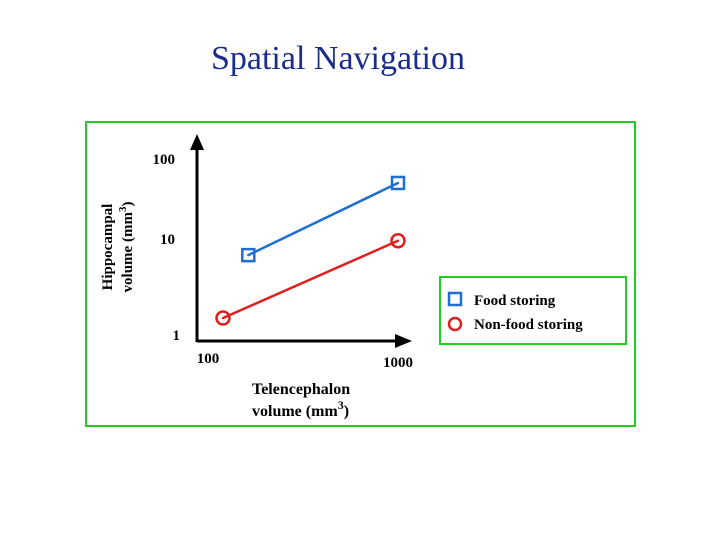 The height and width of the screenshot is (540, 720). I want to click on y-axis-label-line2: volume (mm3), so click(126, 247).